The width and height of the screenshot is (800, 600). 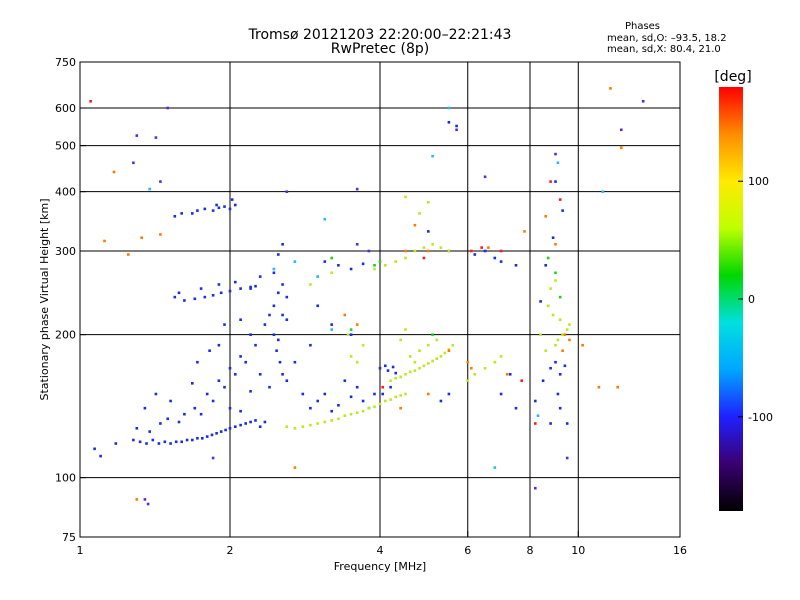 What do you see at coordinates (664, 49) in the screenshot?
I see `stats-x-mode: mean, sd,X: 80.4, 21.0` at bounding box center [664, 49].